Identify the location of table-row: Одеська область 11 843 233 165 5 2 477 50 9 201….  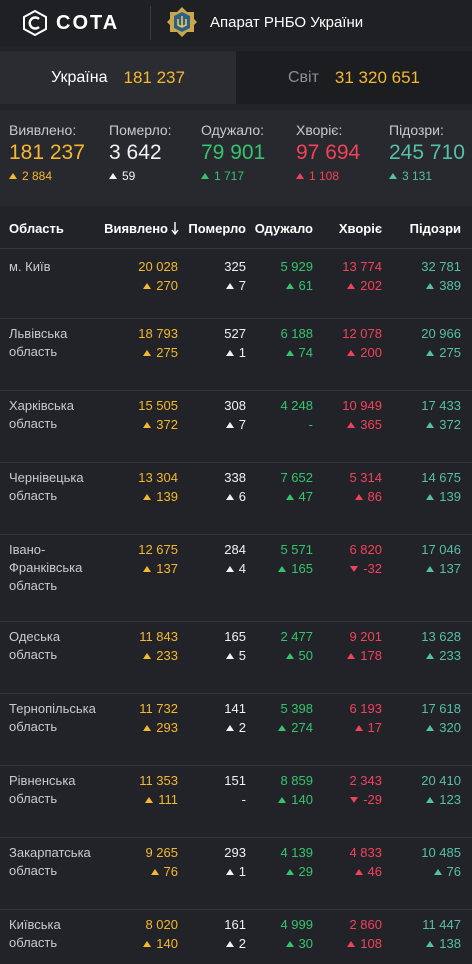
(236, 658).